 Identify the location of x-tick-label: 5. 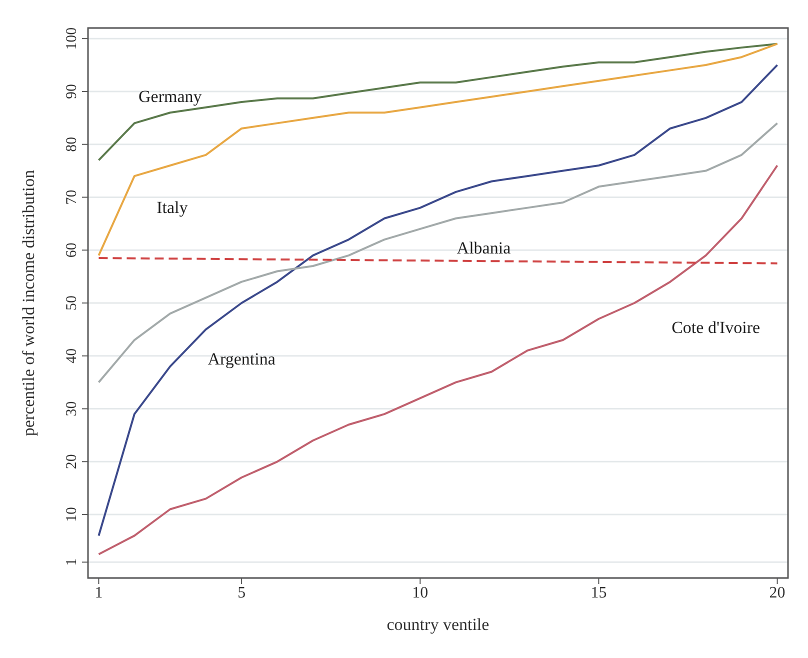
(242, 593).